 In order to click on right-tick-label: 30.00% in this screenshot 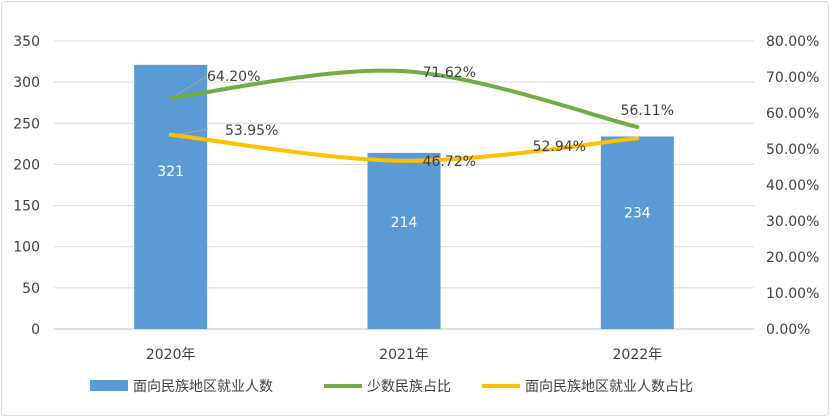, I will do `click(792, 222)`.